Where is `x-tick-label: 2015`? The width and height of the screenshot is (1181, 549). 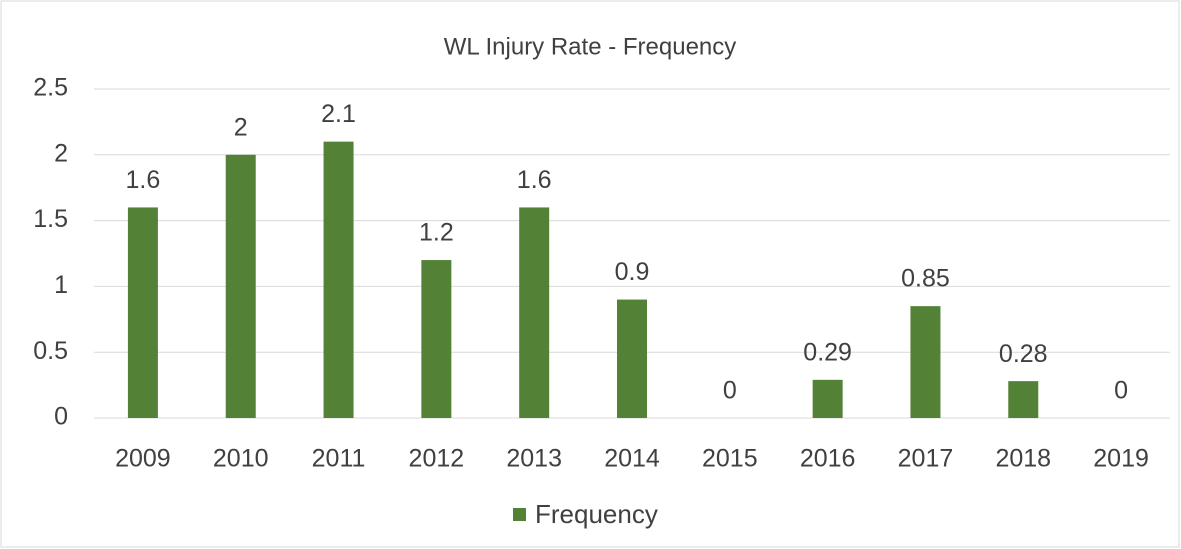 x-tick-label: 2015 is located at coordinates (730, 459).